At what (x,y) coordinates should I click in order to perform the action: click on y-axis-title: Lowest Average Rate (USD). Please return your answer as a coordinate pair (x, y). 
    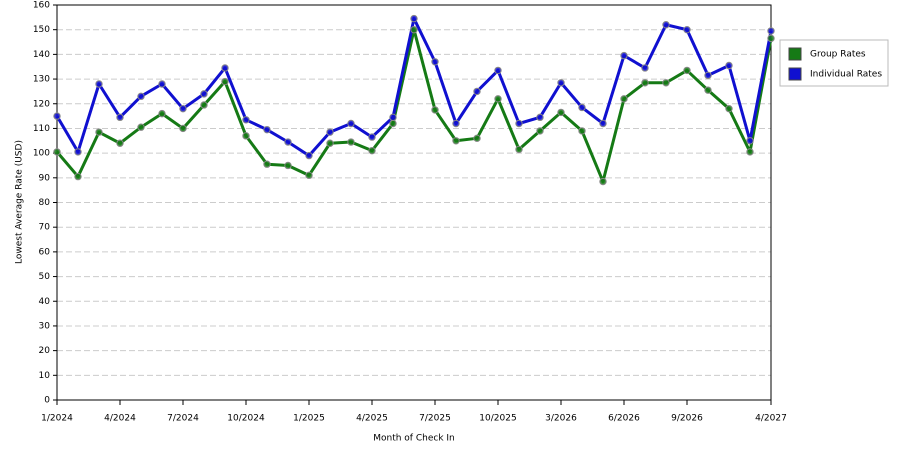
    Looking at the image, I should click on (20, 202).